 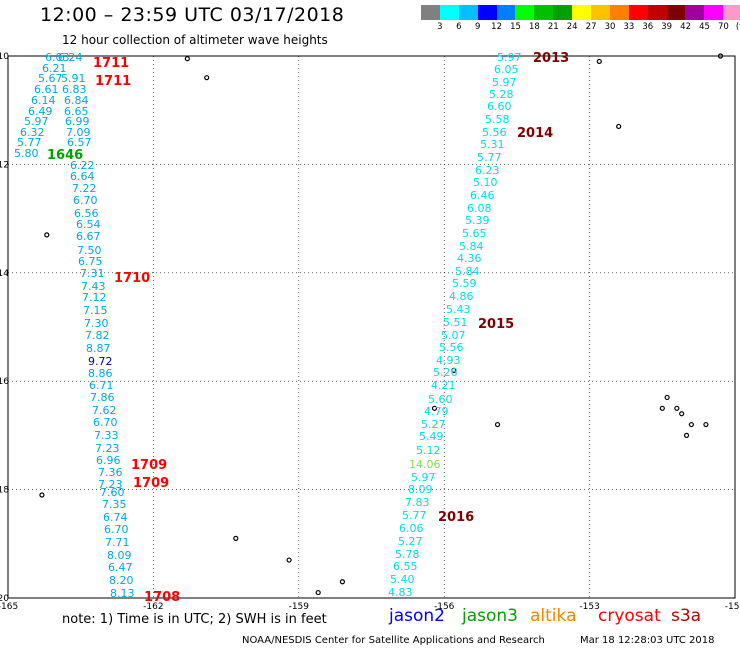 I want to click on swh-value-left: 6.21, so click(x=54, y=68).